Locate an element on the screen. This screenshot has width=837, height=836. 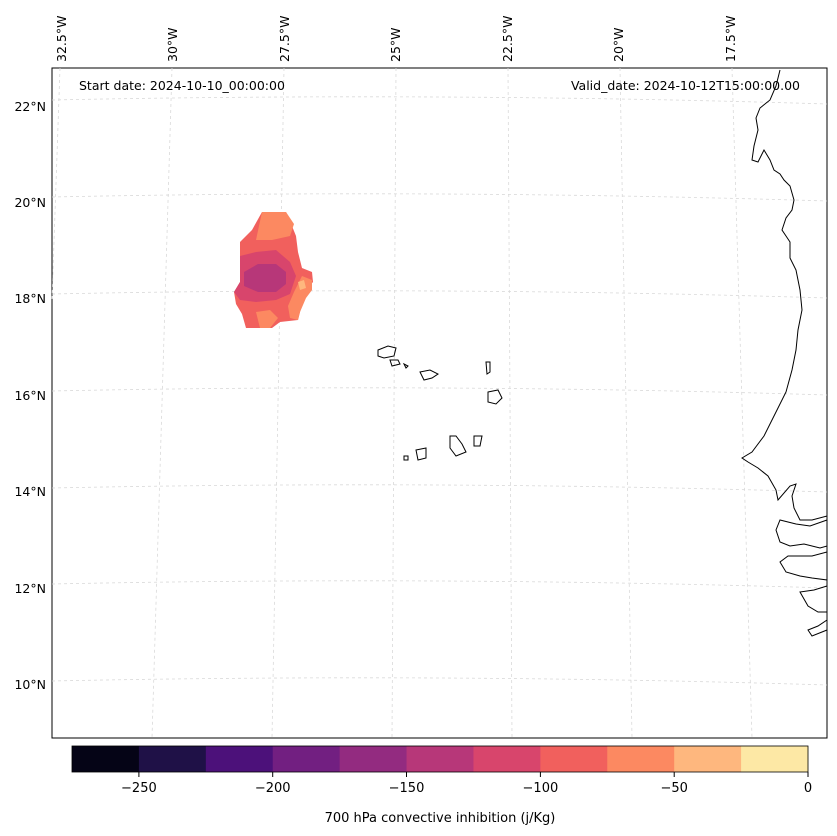
meridian-27-5w is located at coordinates (278, 403).